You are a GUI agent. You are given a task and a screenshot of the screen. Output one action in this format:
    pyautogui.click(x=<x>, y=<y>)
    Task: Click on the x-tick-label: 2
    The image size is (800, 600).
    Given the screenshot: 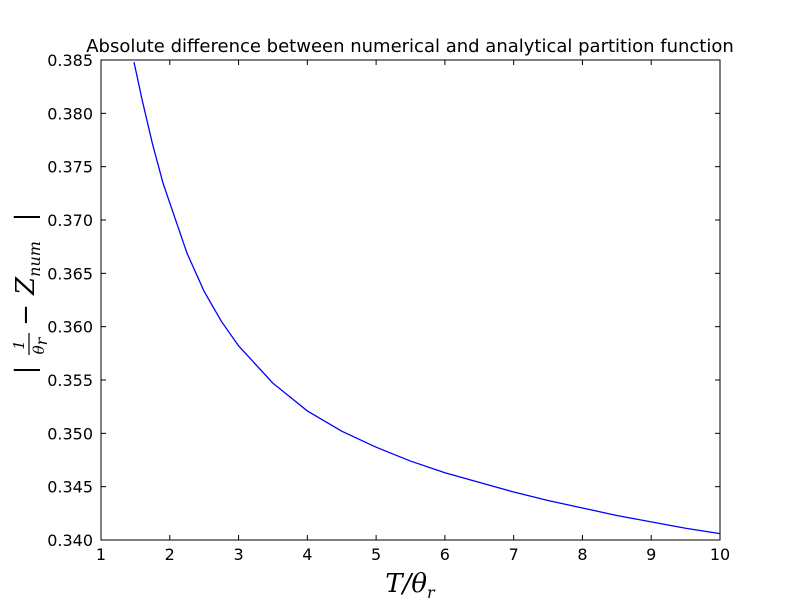 What is the action you would take?
    pyautogui.click(x=170, y=554)
    